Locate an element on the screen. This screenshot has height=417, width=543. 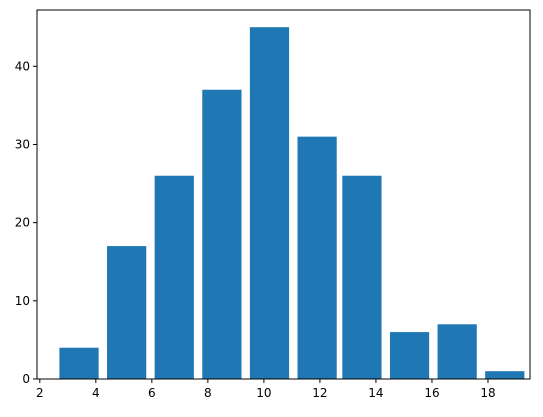
x-tick-label: 16 is located at coordinates (431, 393).